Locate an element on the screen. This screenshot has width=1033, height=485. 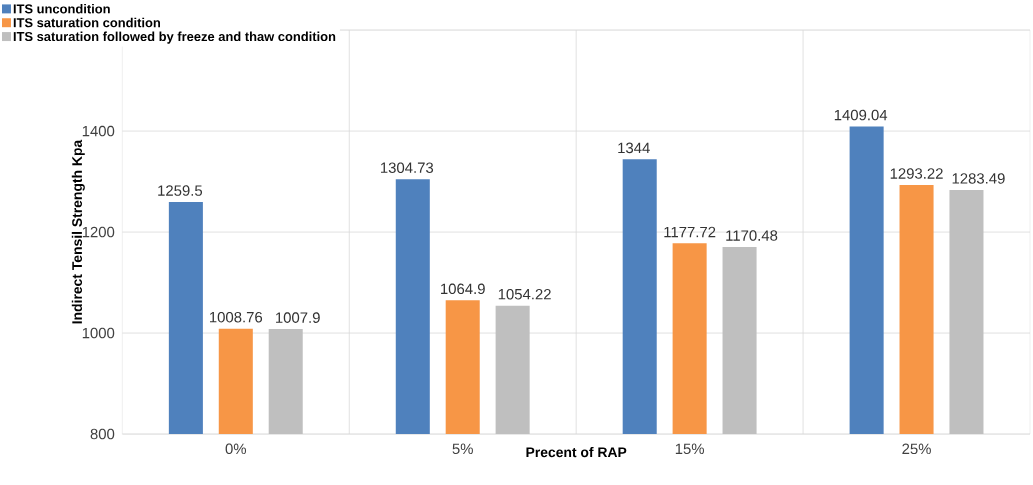
legend-label: ITS uncondition is located at coordinates (61, 8).